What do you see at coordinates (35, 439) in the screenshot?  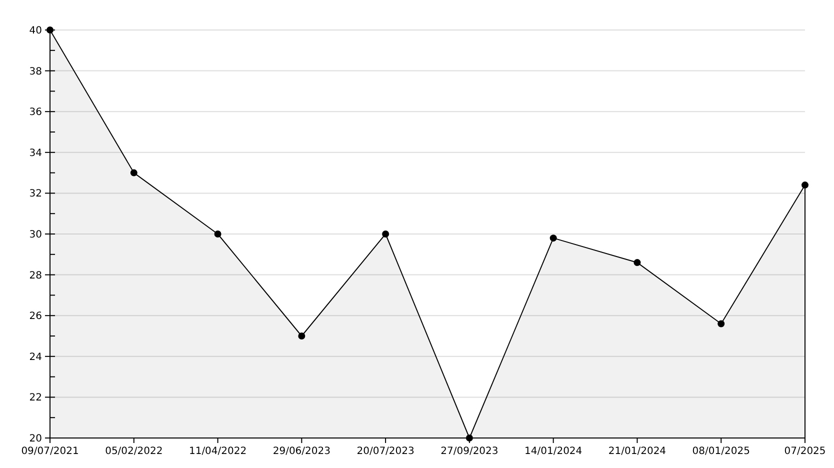 I see `y-tick-label: 20` at bounding box center [35, 439].